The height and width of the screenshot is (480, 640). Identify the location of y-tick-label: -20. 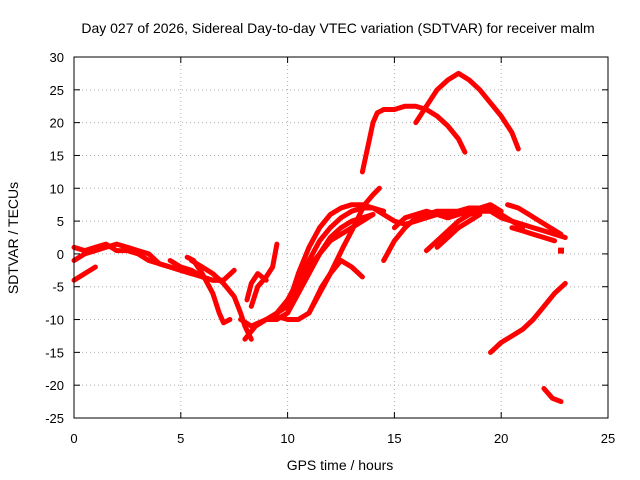
(54, 385).